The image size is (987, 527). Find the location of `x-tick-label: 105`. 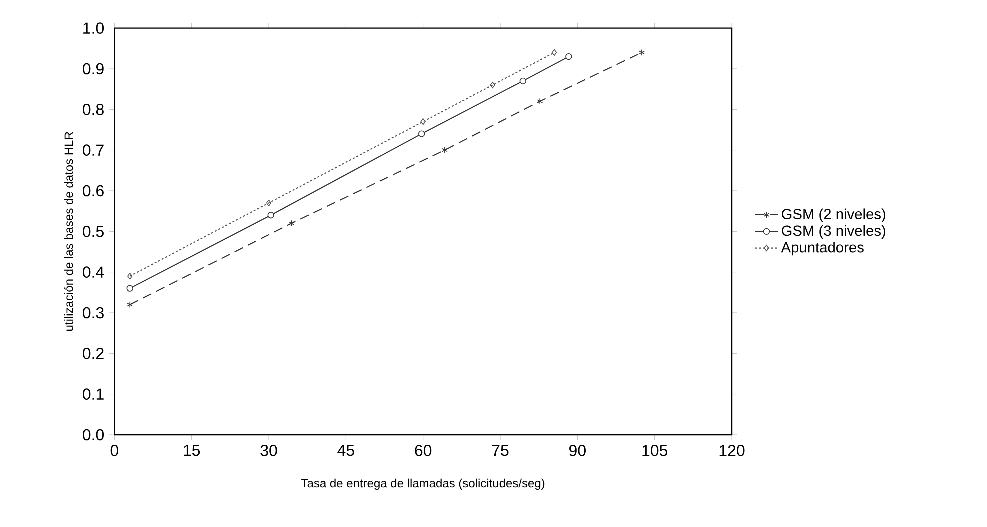

x-tick-label: 105 is located at coordinates (655, 450).